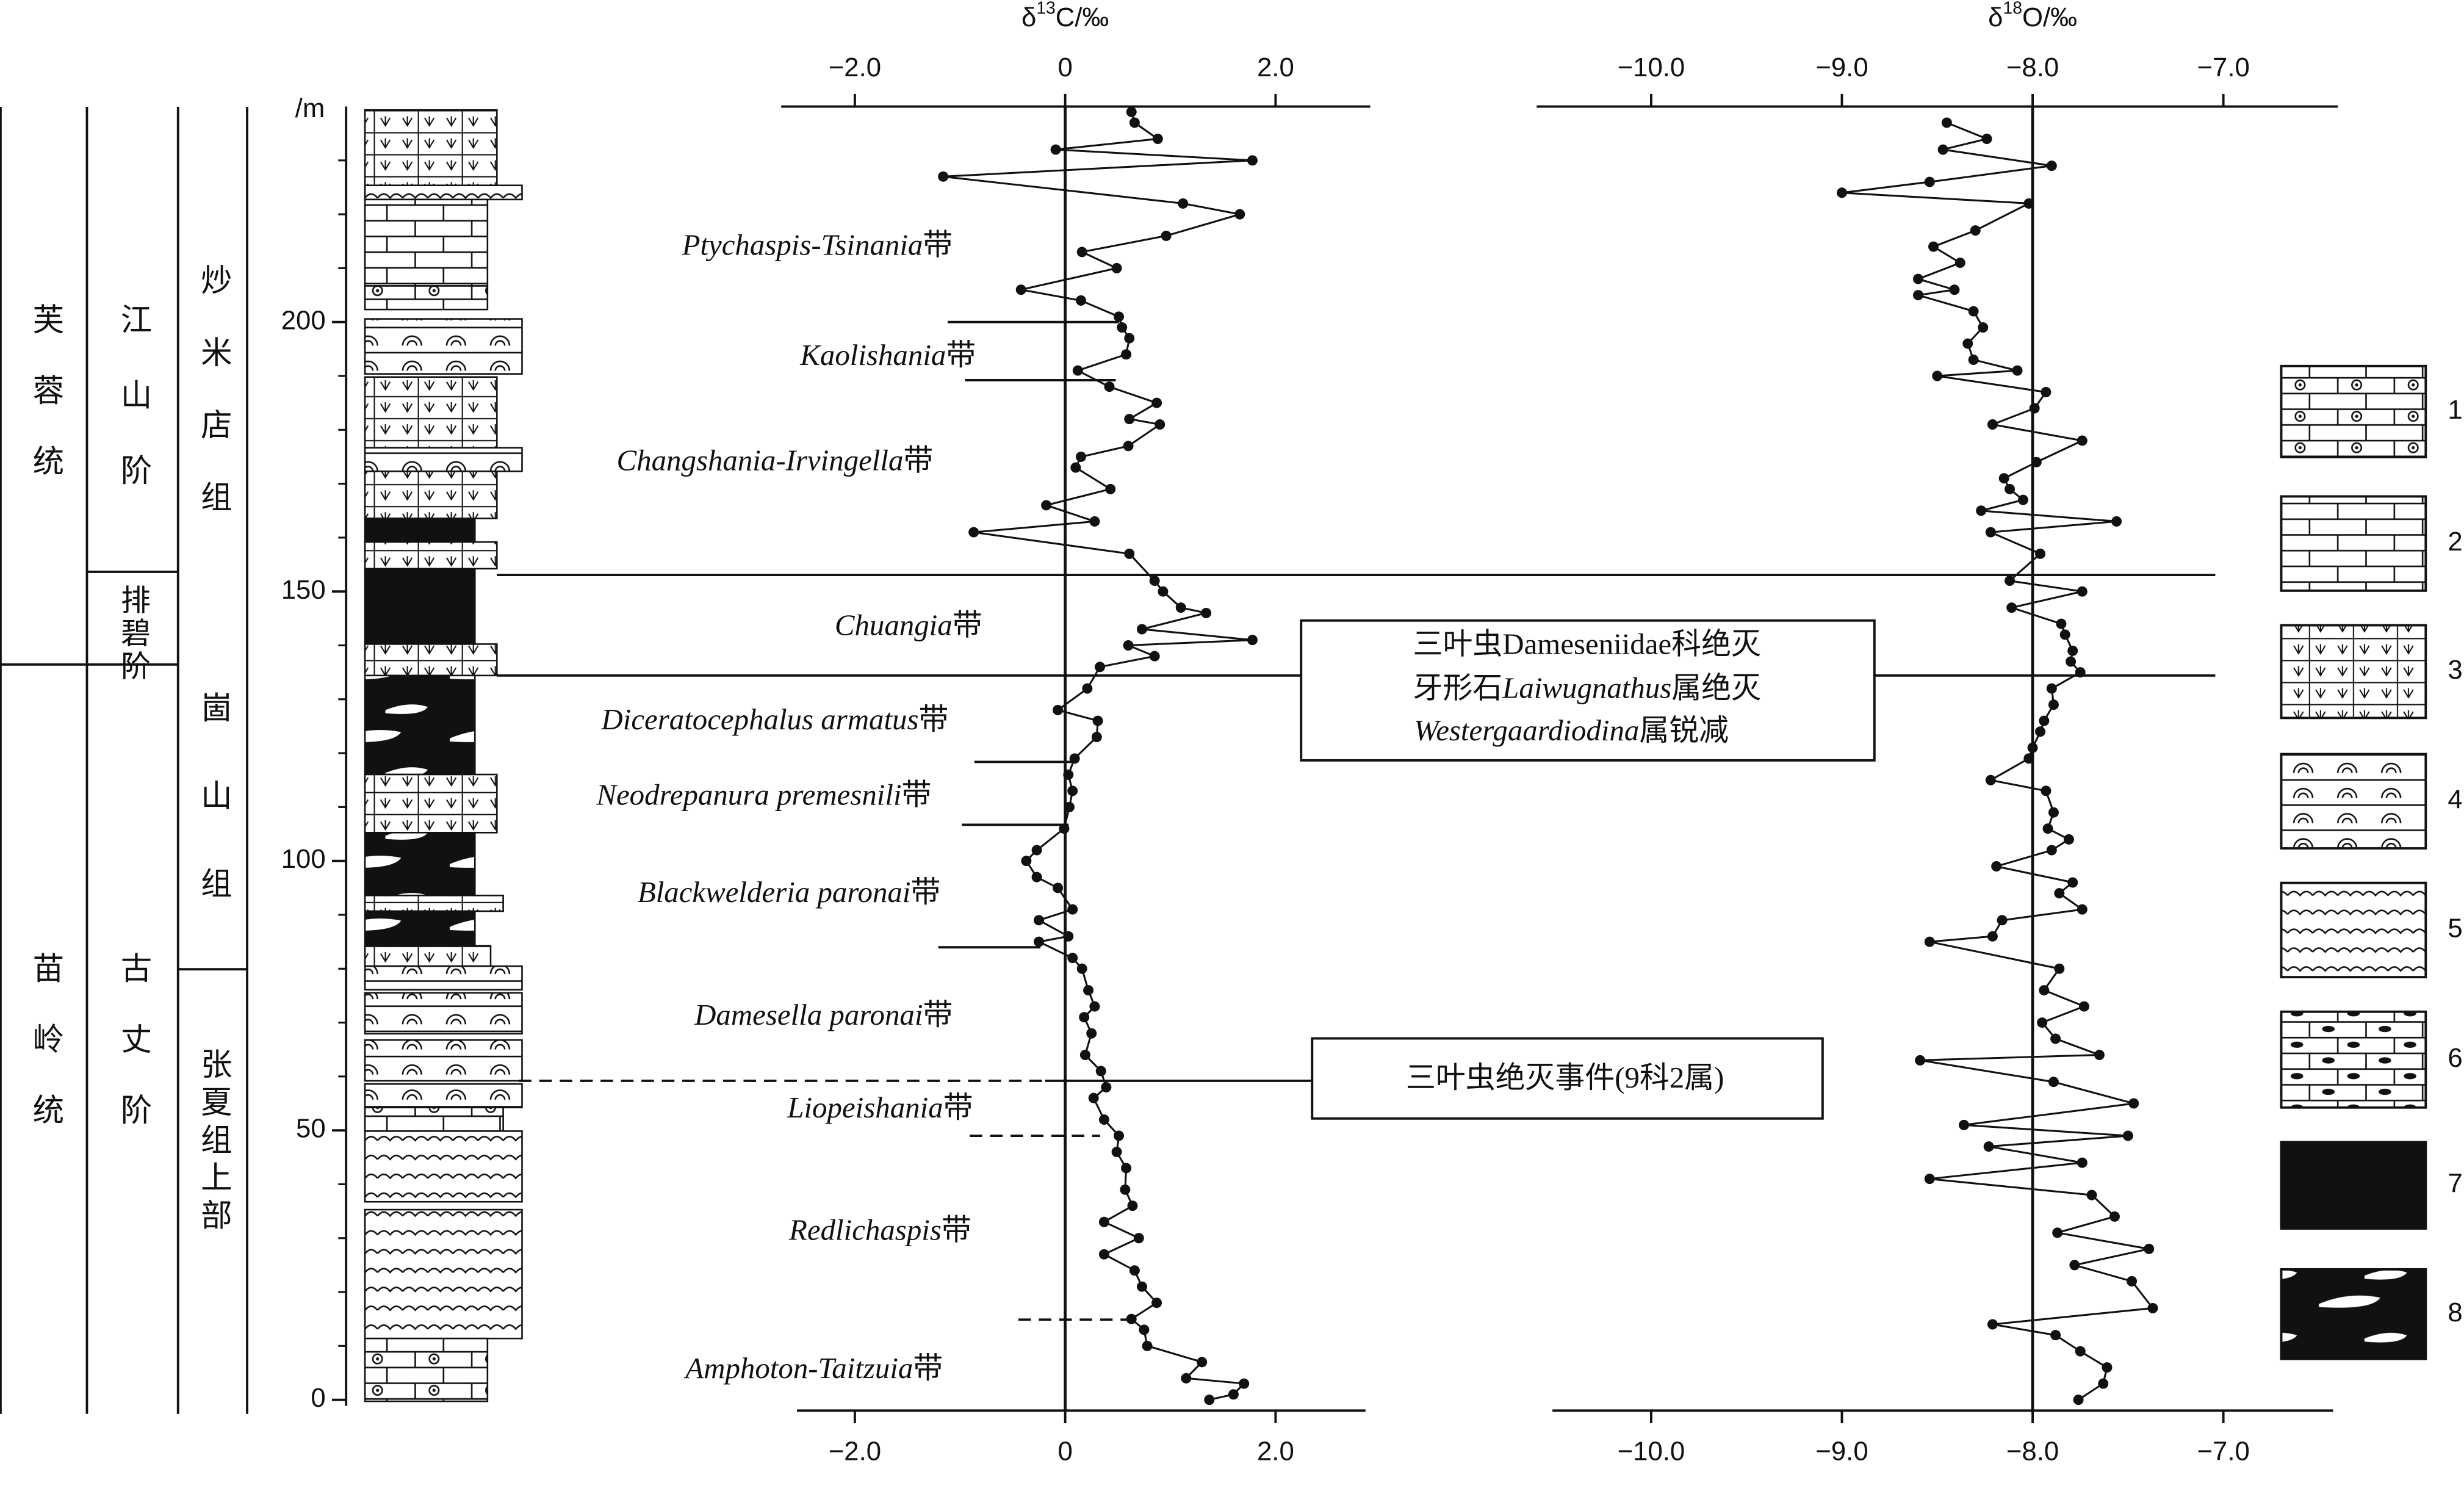 The image size is (2464, 1505). Describe the element at coordinates (1587, 644) in the screenshot. I see `annotation: 三叶虫Dameseniidae科绝灭` at that location.